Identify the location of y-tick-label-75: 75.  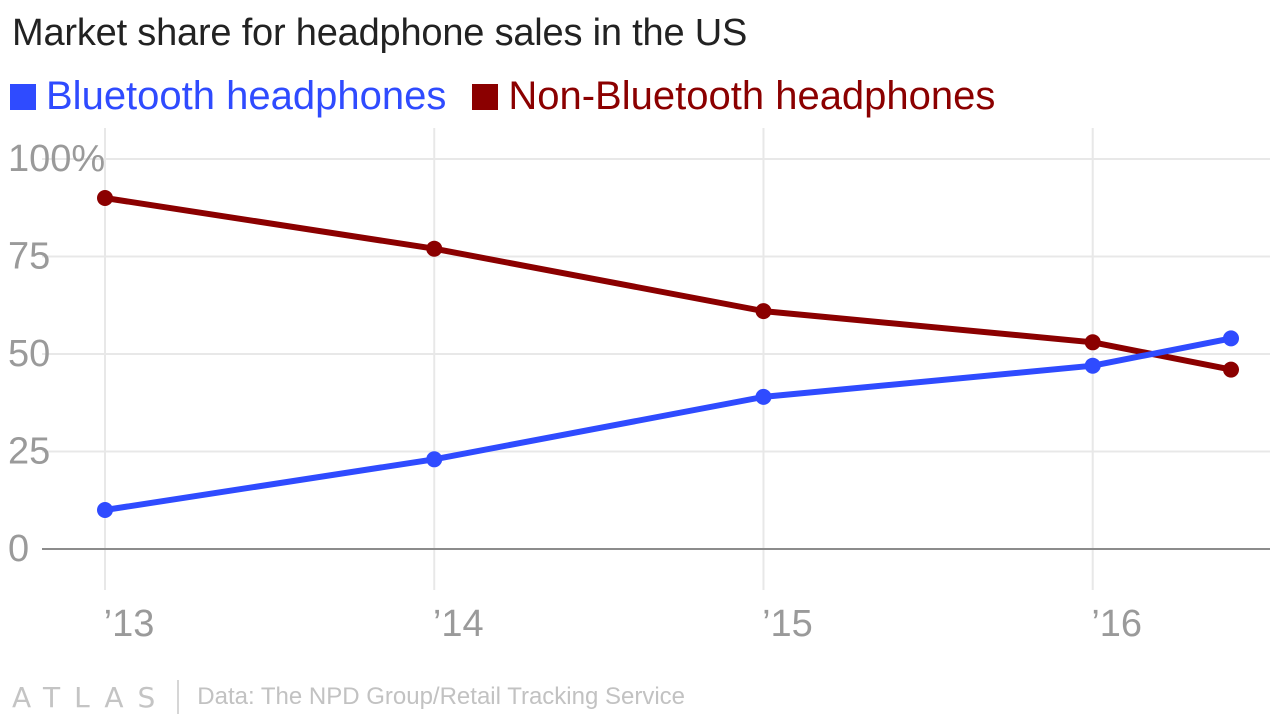
(29, 257).